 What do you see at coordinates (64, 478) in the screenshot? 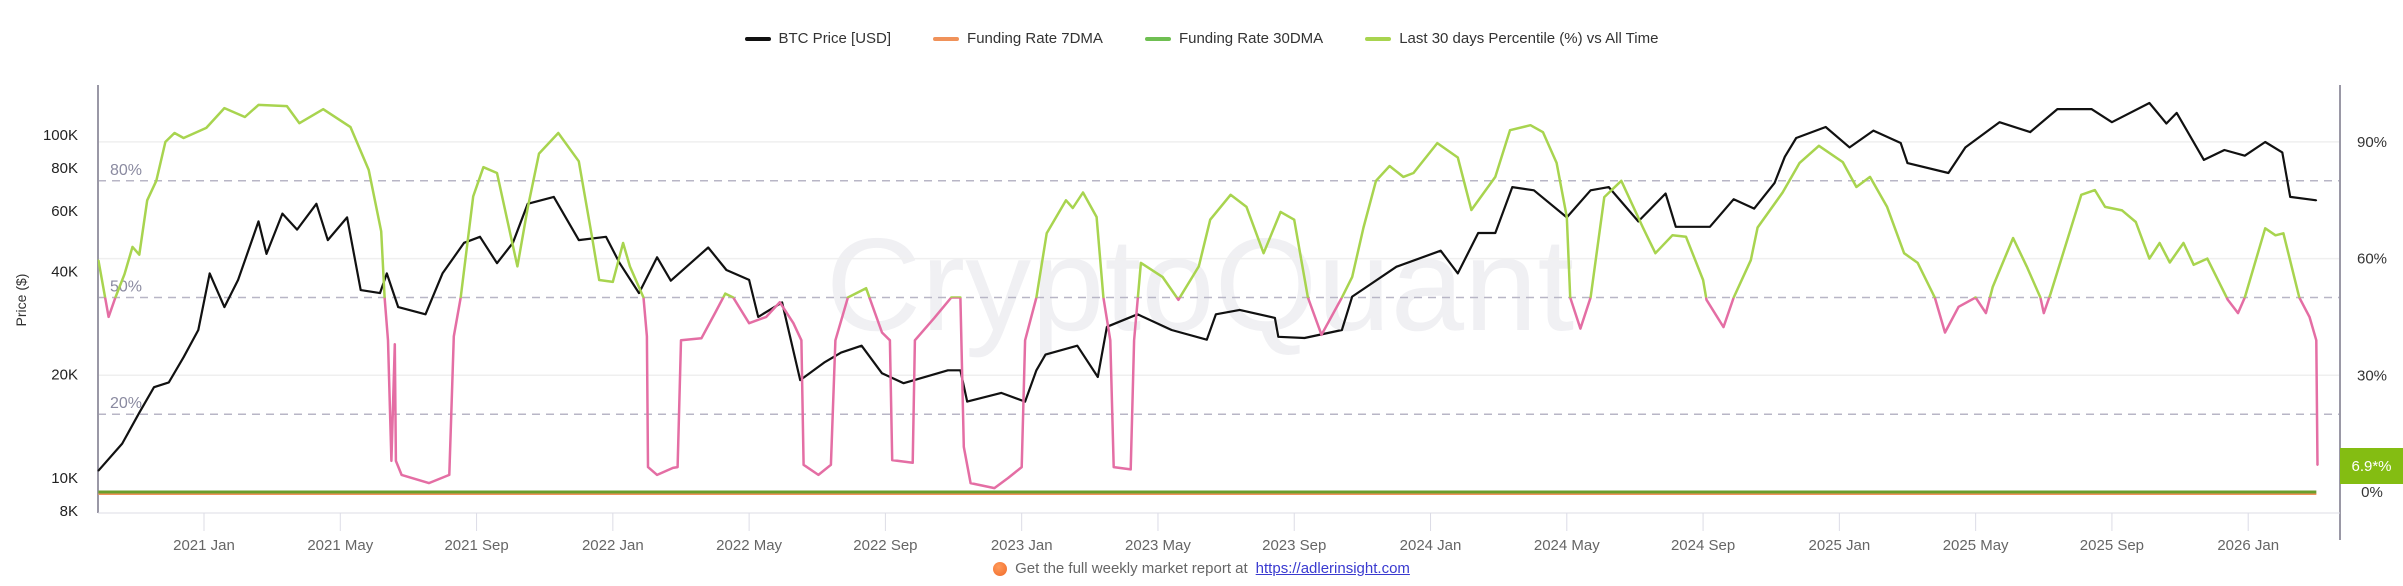
I see `left-axis-tick-label: 10K` at bounding box center [64, 478].